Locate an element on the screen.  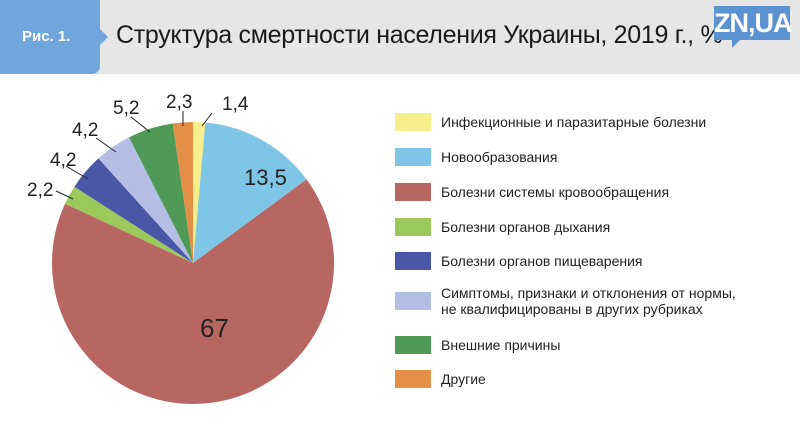
legend-item: Инфекционные и паразитарные болезни is located at coordinates (585, 122).